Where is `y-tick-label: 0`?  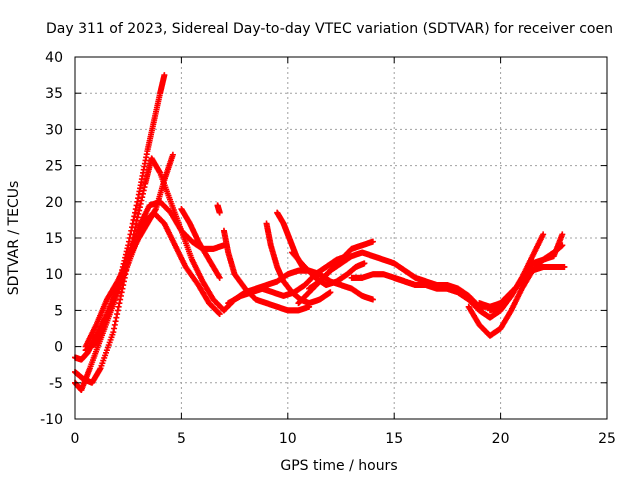
y-tick-label: 0 is located at coordinates (58, 348).